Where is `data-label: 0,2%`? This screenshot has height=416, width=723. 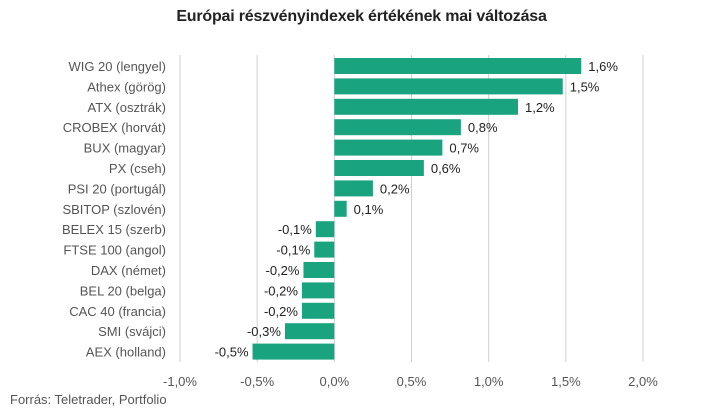 data-label: 0,2% is located at coordinates (395, 188).